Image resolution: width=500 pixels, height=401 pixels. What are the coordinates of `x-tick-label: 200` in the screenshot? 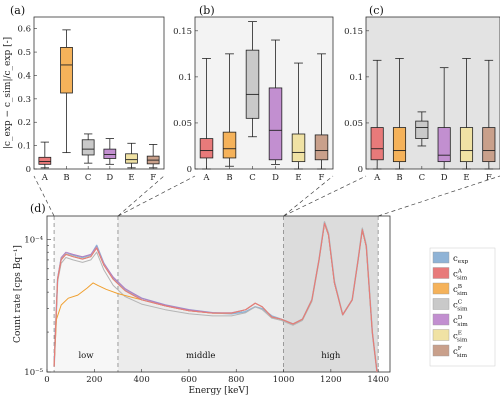 It's located at (94, 380).